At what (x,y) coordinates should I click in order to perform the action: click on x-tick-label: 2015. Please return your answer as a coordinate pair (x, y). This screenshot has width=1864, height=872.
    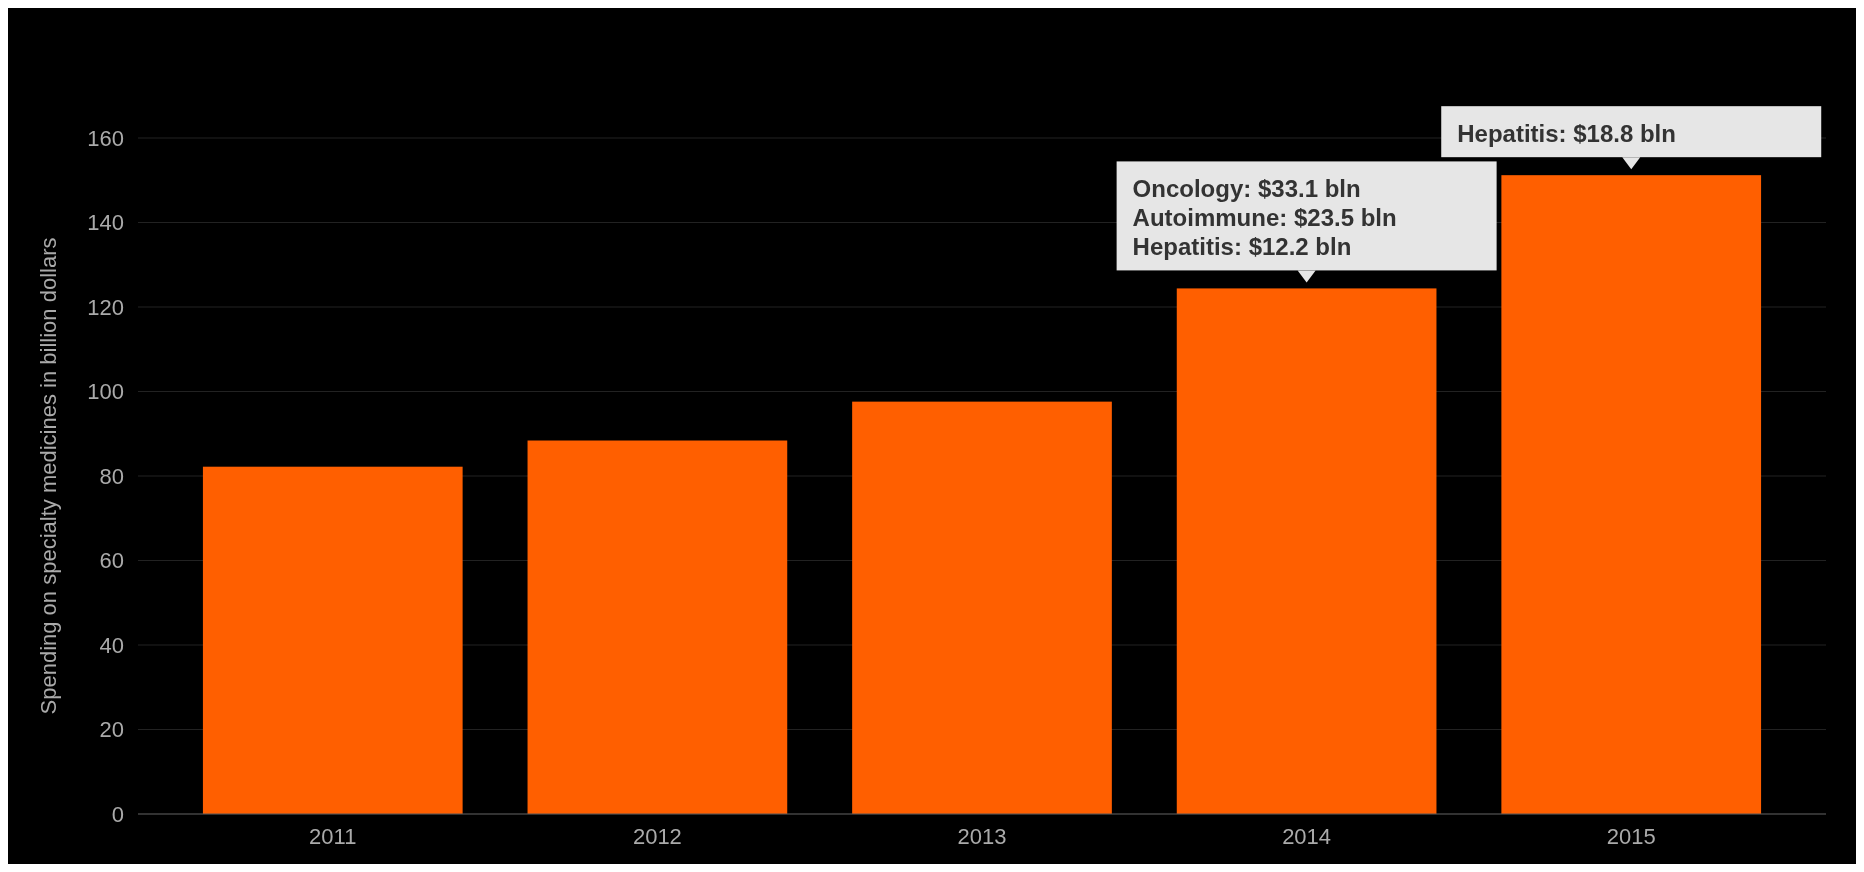
    Looking at the image, I should click on (1631, 836).